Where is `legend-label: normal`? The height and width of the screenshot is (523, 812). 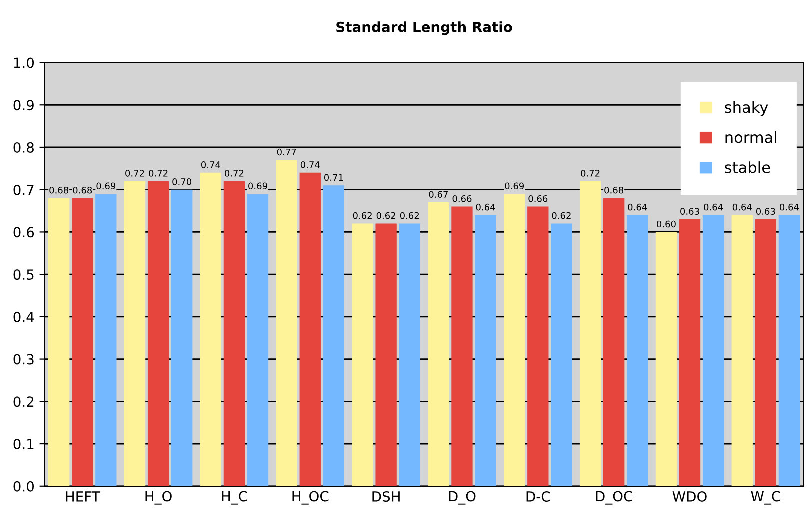
legend-label: normal is located at coordinates (751, 138).